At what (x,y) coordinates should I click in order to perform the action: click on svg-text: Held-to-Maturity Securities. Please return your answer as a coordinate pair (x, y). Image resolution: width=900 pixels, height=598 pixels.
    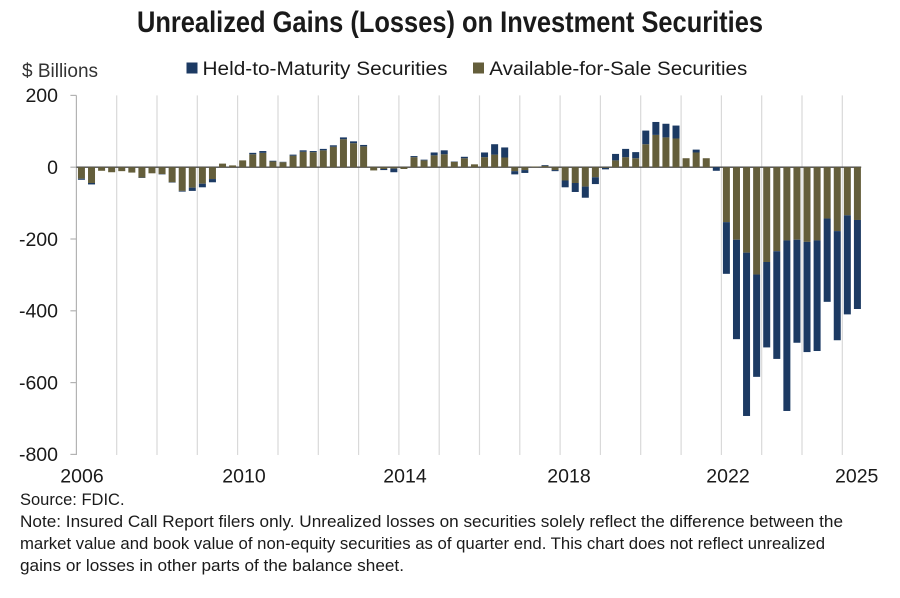
    Looking at the image, I should click on (325, 69).